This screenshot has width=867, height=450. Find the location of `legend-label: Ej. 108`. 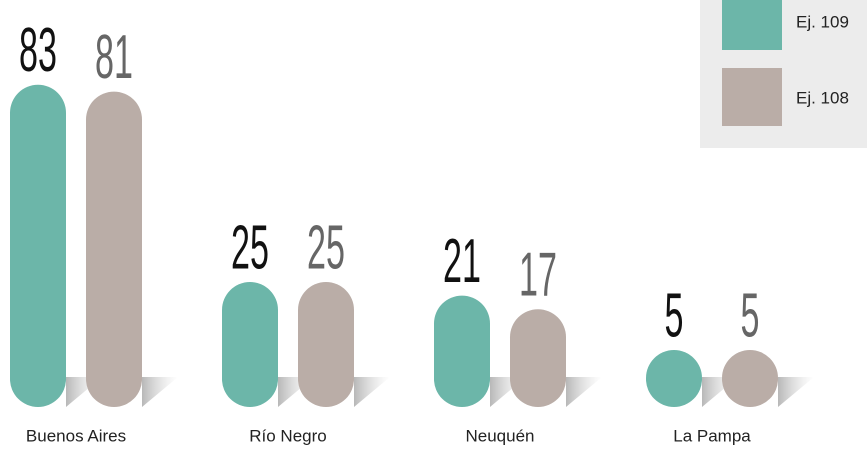

legend-label: Ej. 108 is located at coordinates (822, 97).